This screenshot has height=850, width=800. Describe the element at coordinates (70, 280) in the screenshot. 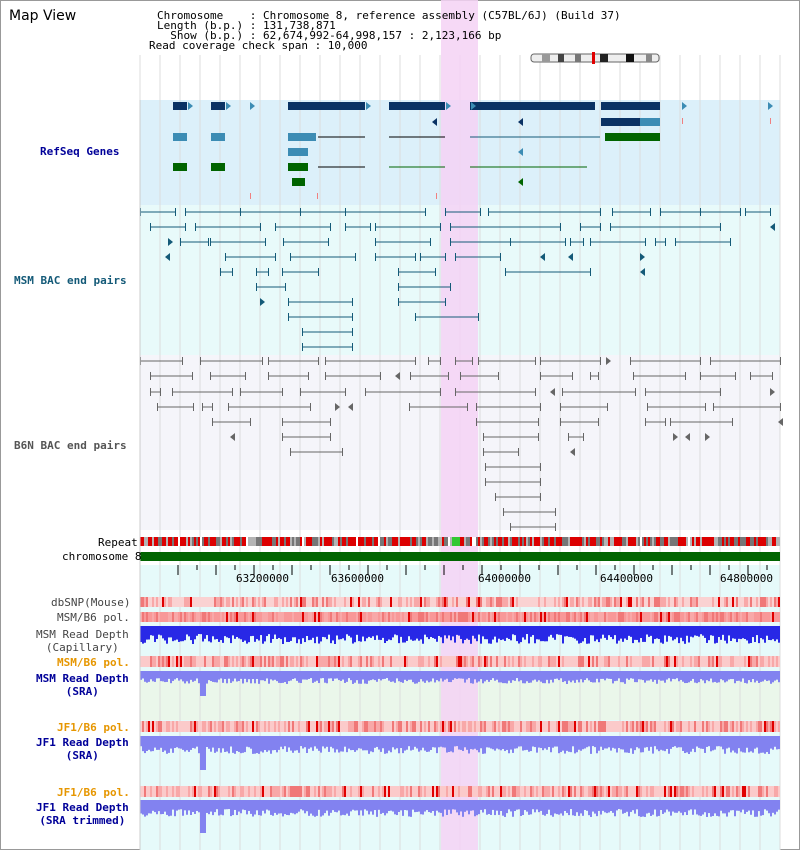

I see `msm-bac-label: MSM BAC end pairs` at that location.